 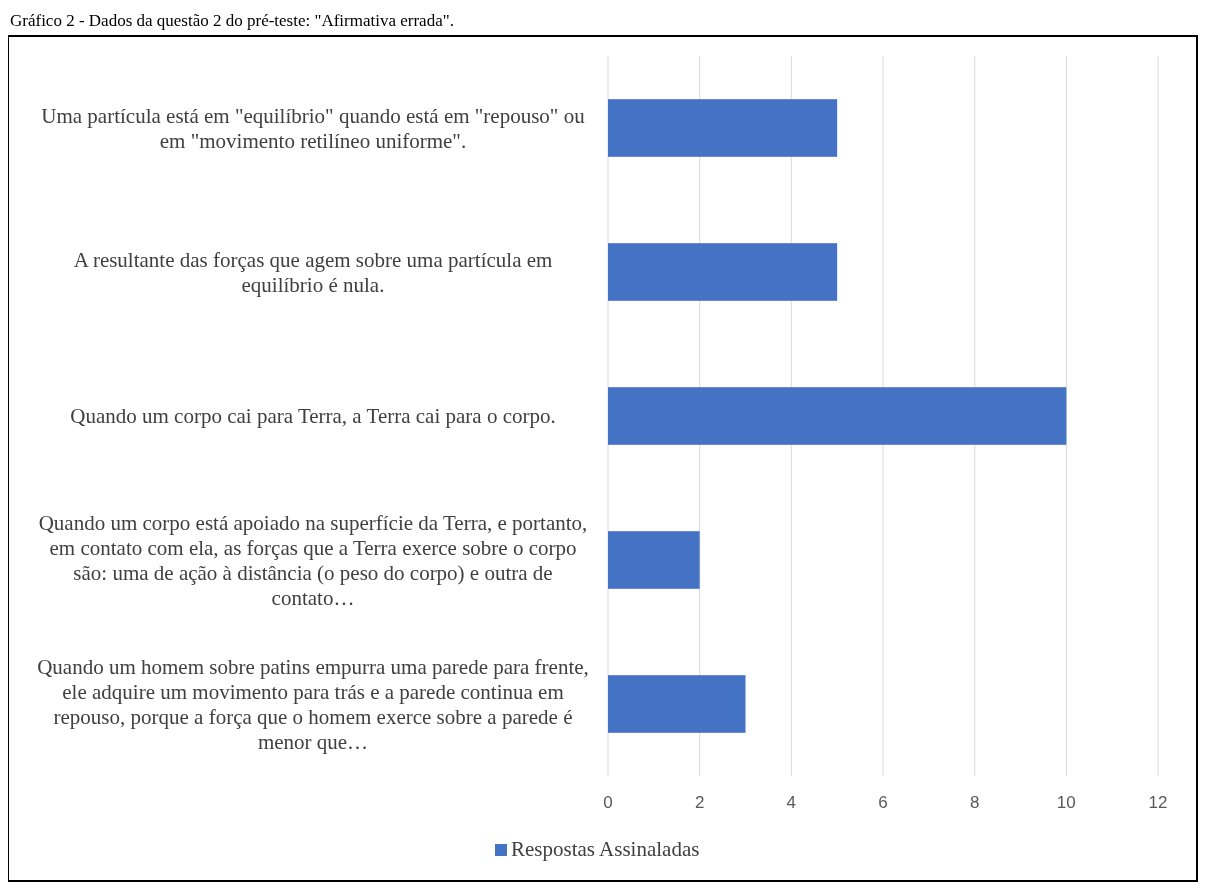 I want to click on x-tick-label: 2, so click(x=699, y=802).